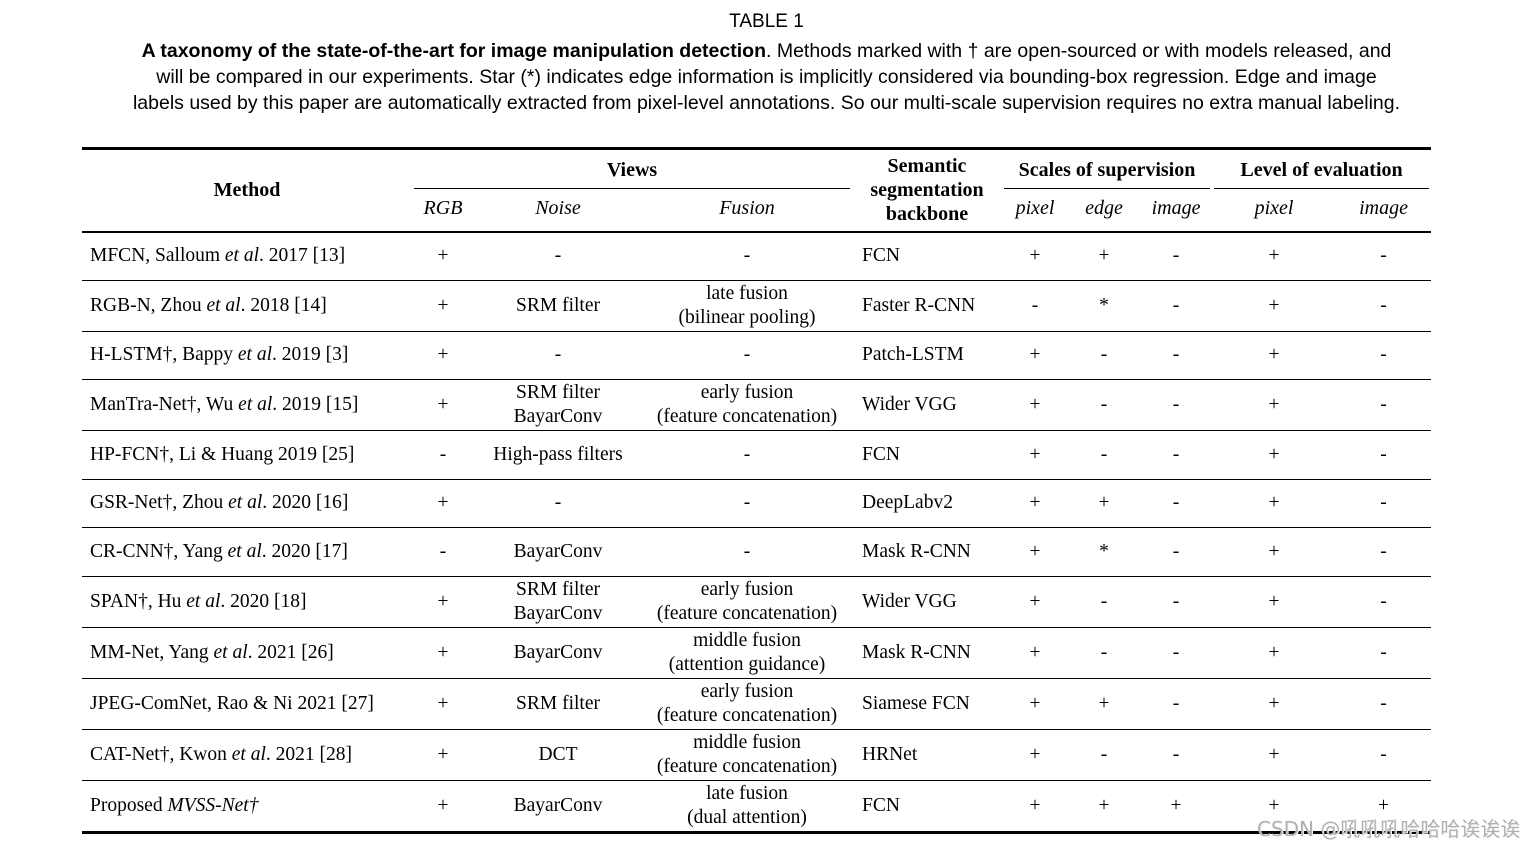 The height and width of the screenshot is (849, 1533). What do you see at coordinates (747, 652) in the screenshot?
I see `fusion-cell: middle fusion (attention guidance)` at bounding box center [747, 652].